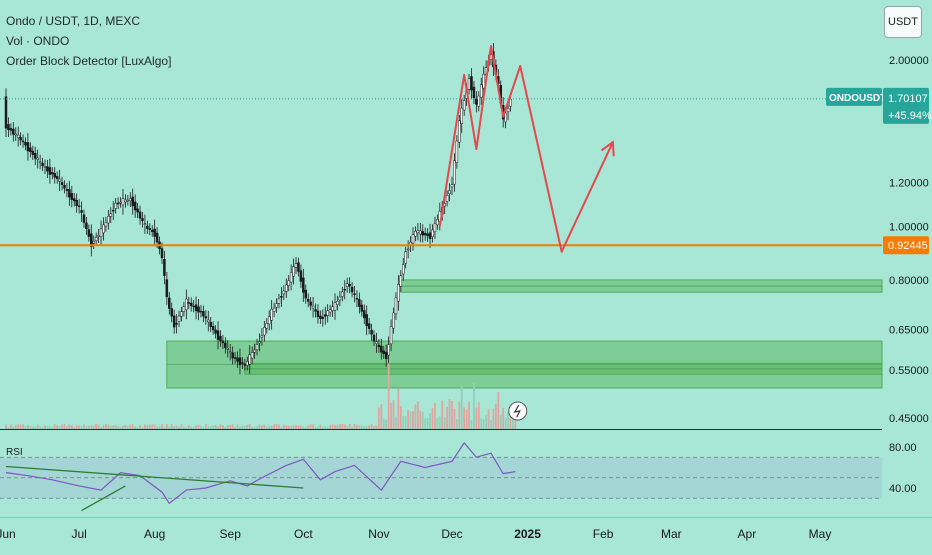 The width and height of the screenshot is (932, 555). I want to click on time-axis: Jun Jul Aug Sep Oct Nov Dec 2025 Feb Mar Apr May, so click(415, 534).